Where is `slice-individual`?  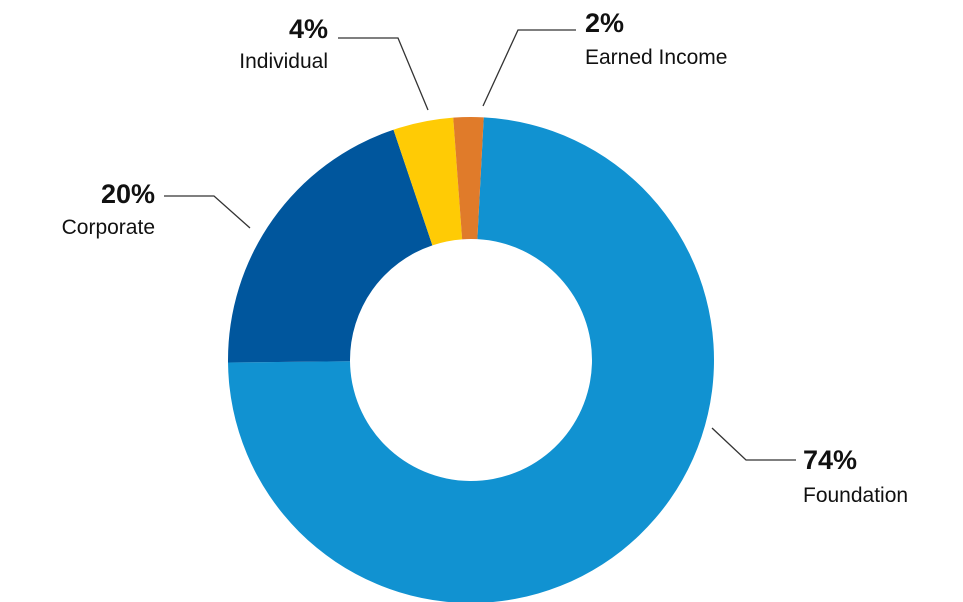
slice-individual is located at coordinates (428, 181).